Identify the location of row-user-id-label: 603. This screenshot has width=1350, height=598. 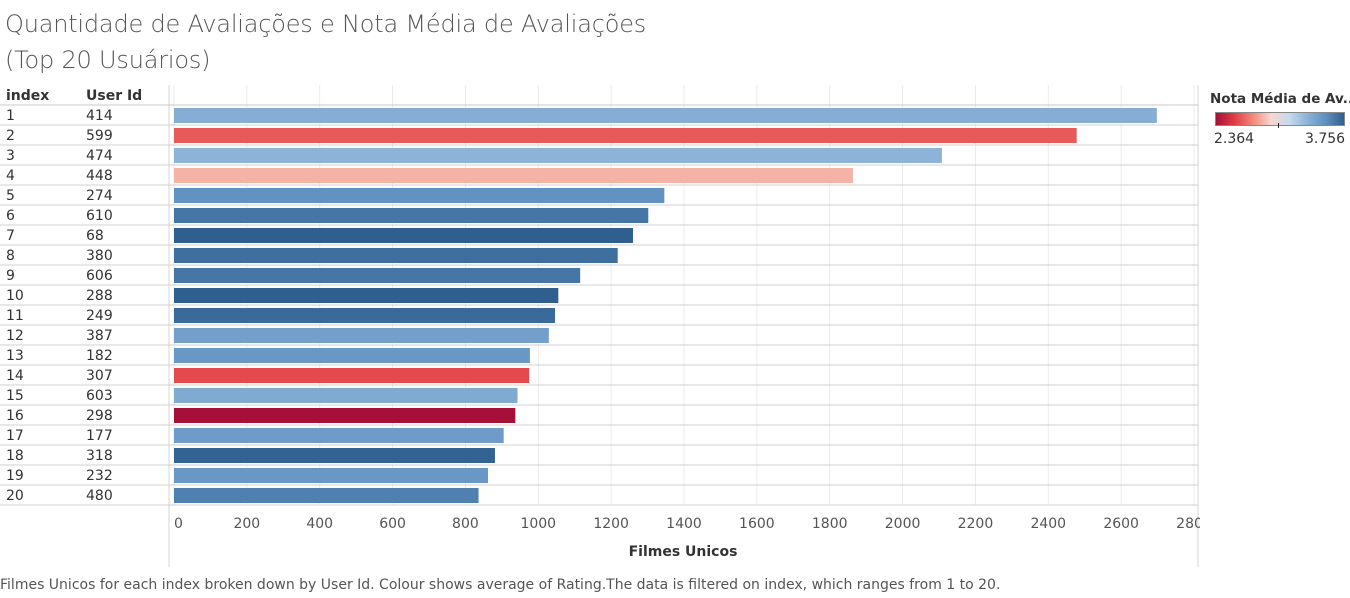
(99, 396).